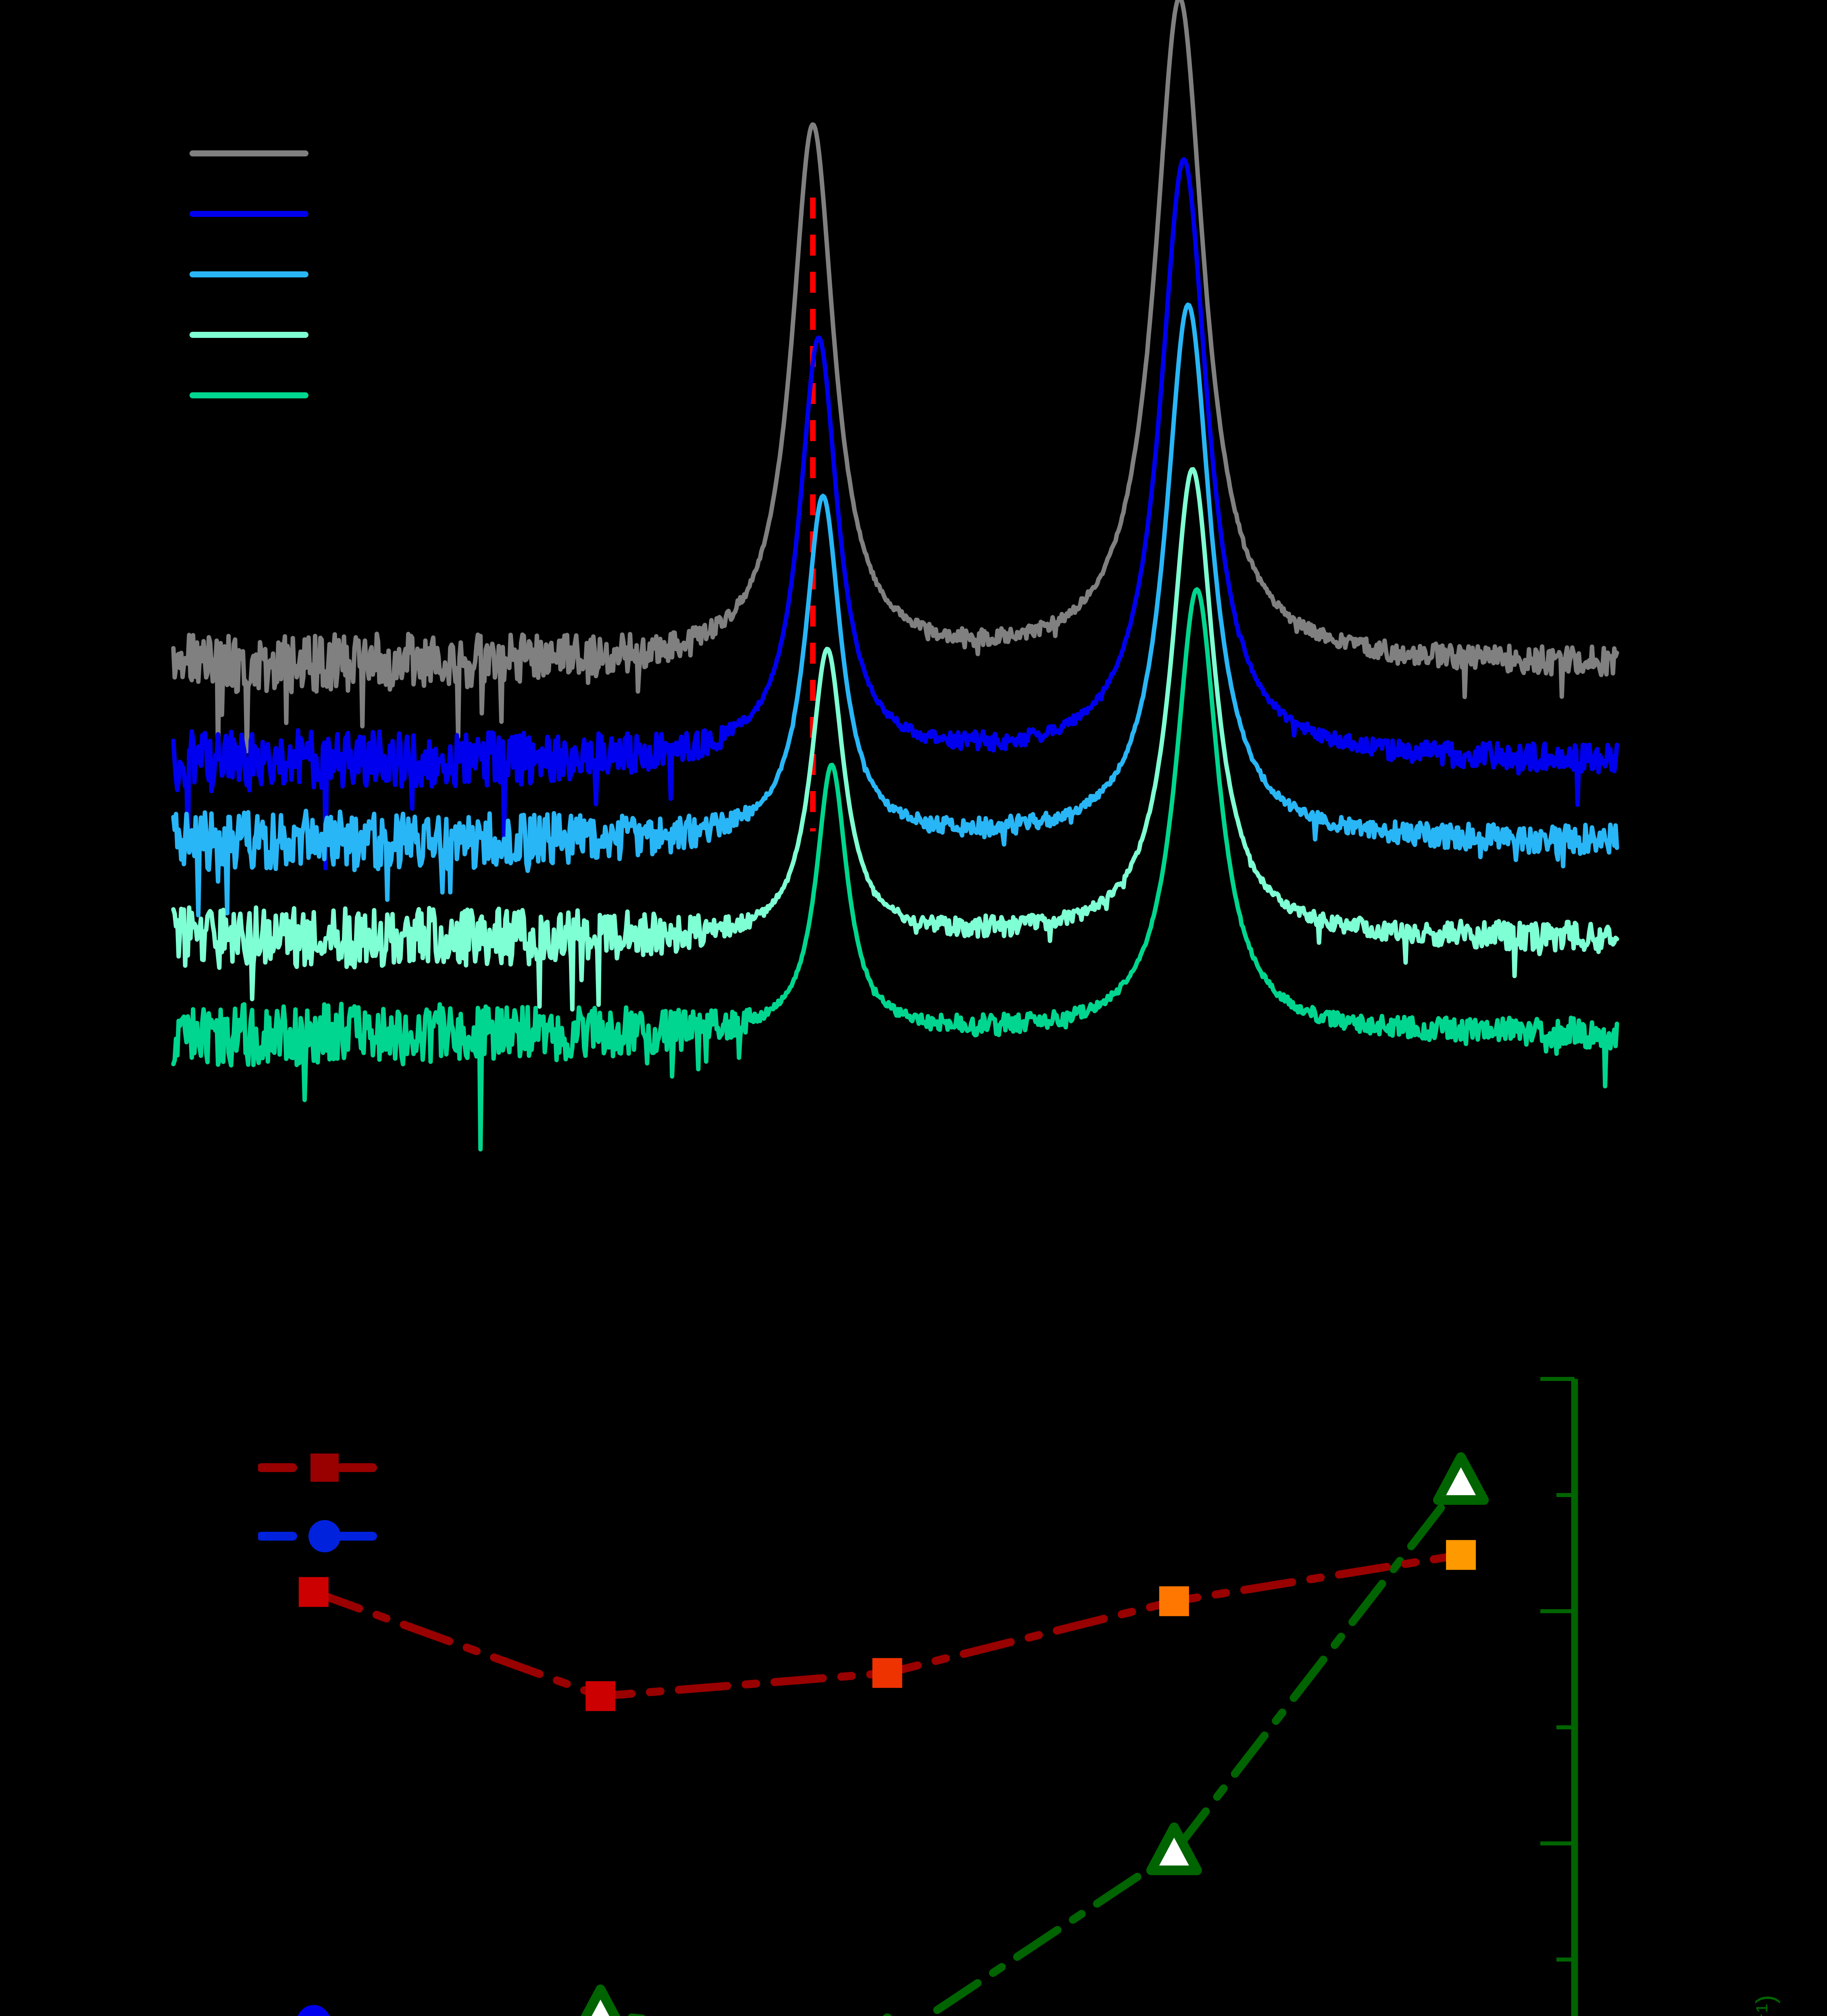  I want to click on legend-label-spectrum-4: 7.2 GPa, so click(367, 395).